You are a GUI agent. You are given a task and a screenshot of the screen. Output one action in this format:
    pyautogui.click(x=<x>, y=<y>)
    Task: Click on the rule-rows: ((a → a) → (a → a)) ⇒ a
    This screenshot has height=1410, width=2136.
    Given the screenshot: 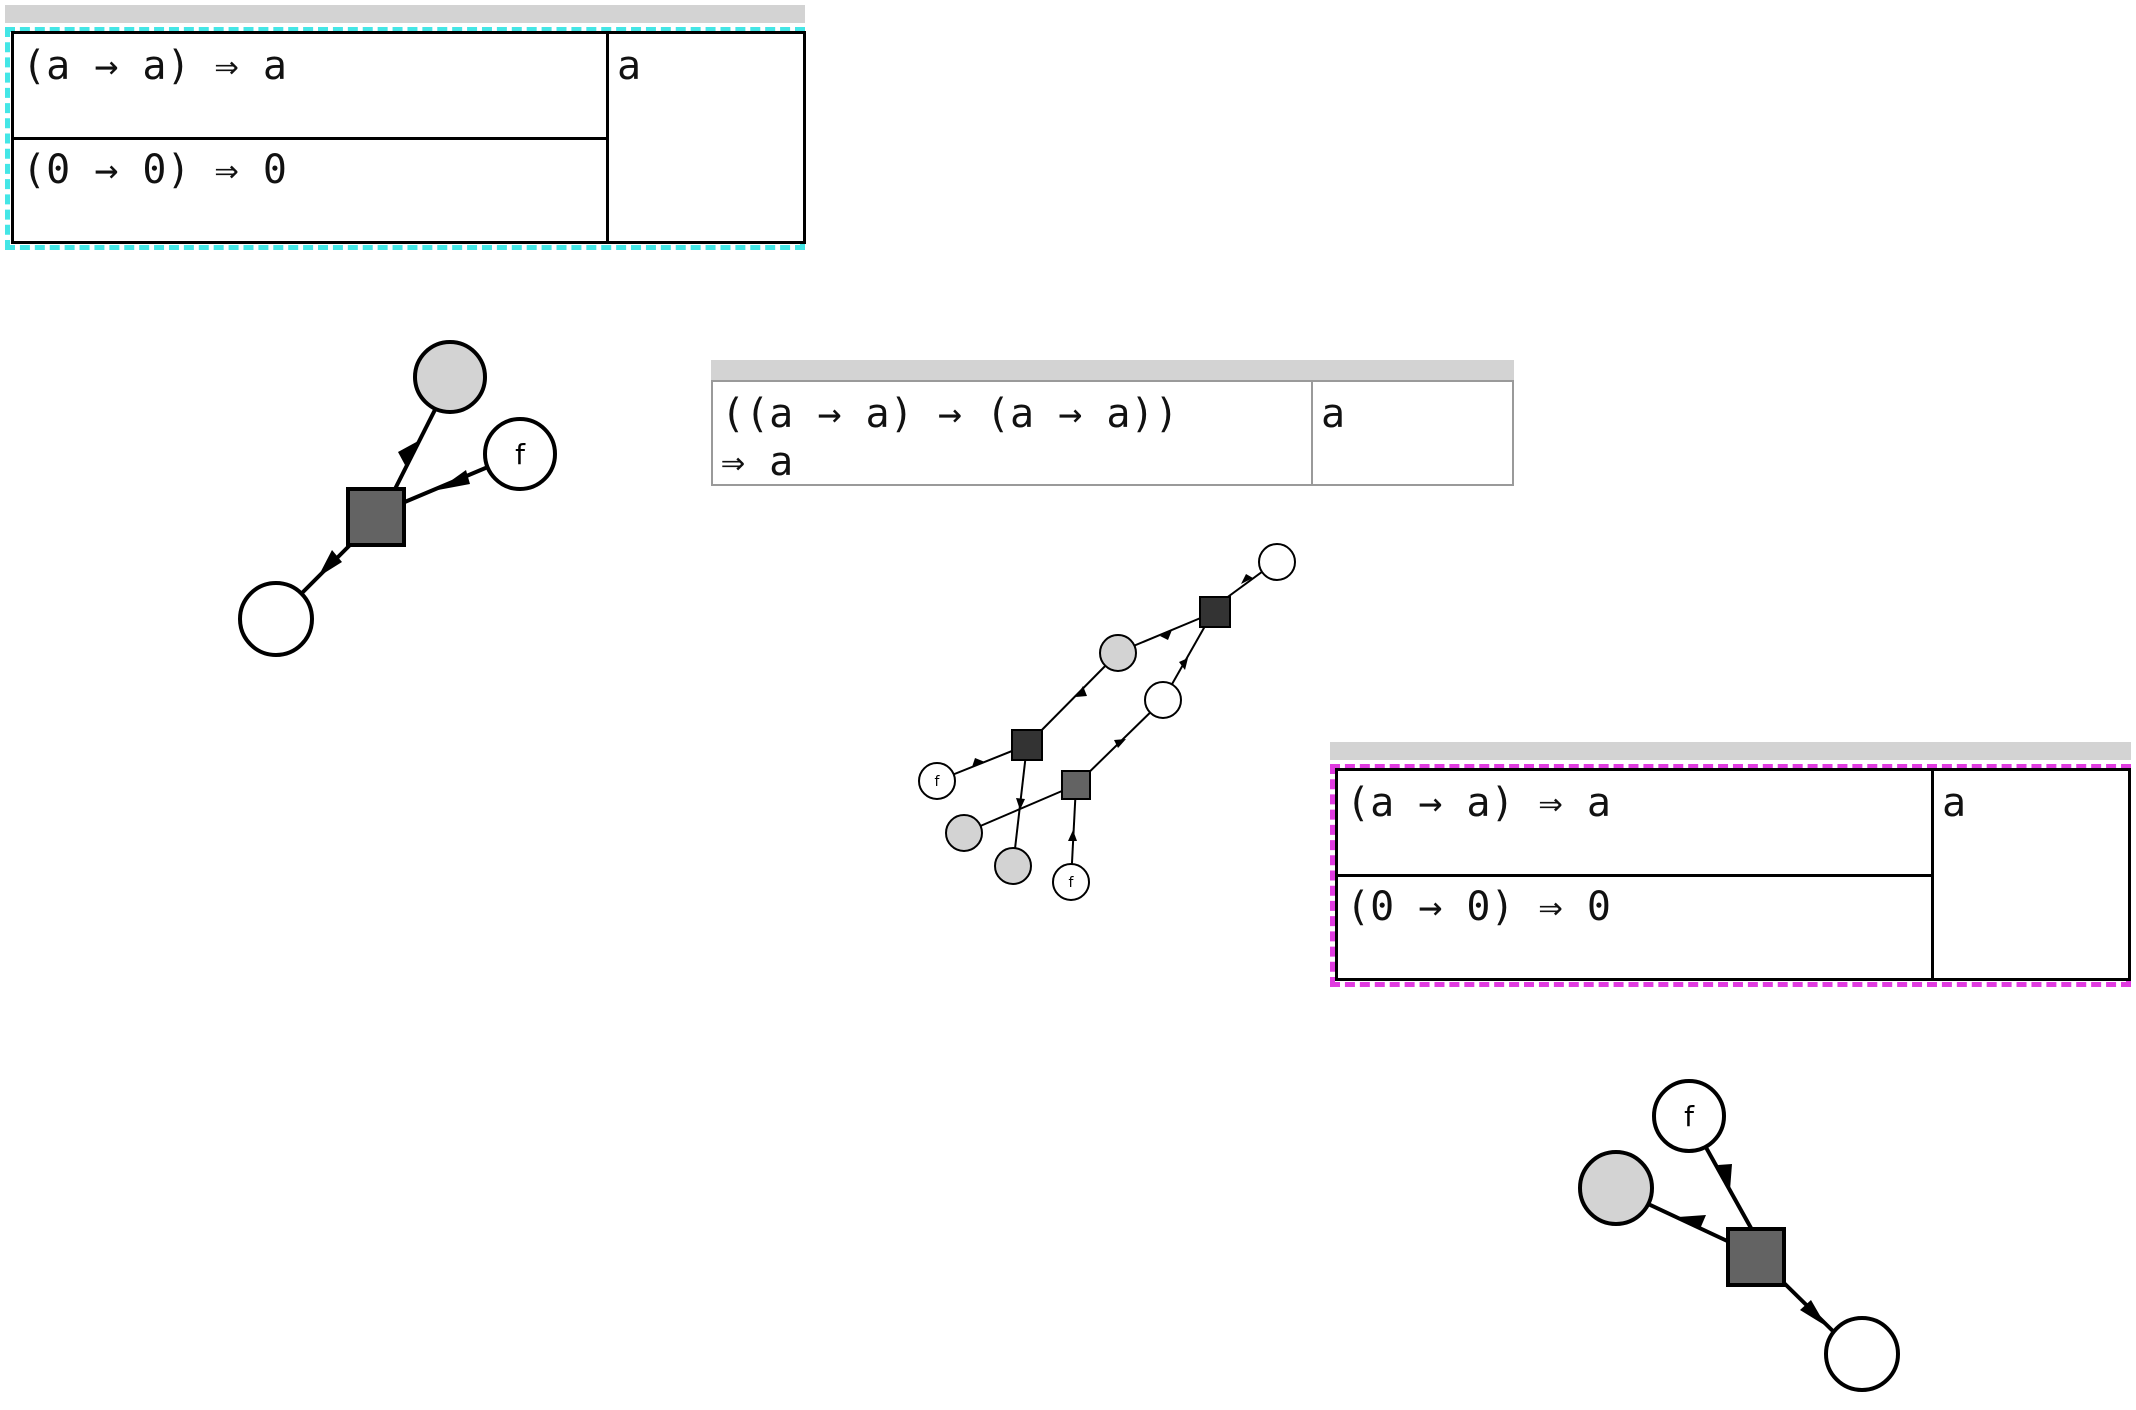 What is the action you would take?
    pyautogui.click(x=1012, y=433)
    